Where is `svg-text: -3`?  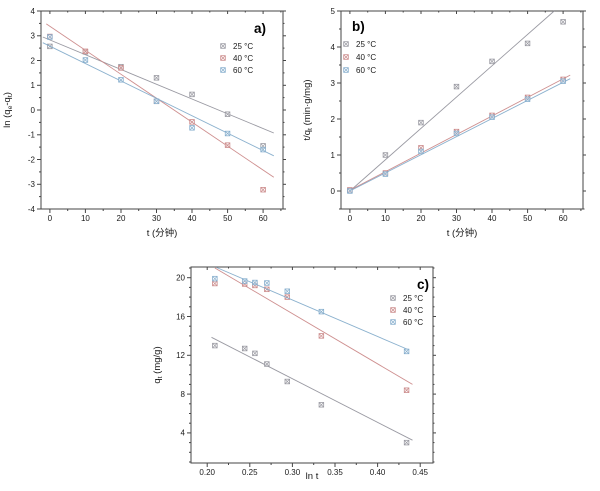
svg-text: -3 is located at coordinates (32, 184).